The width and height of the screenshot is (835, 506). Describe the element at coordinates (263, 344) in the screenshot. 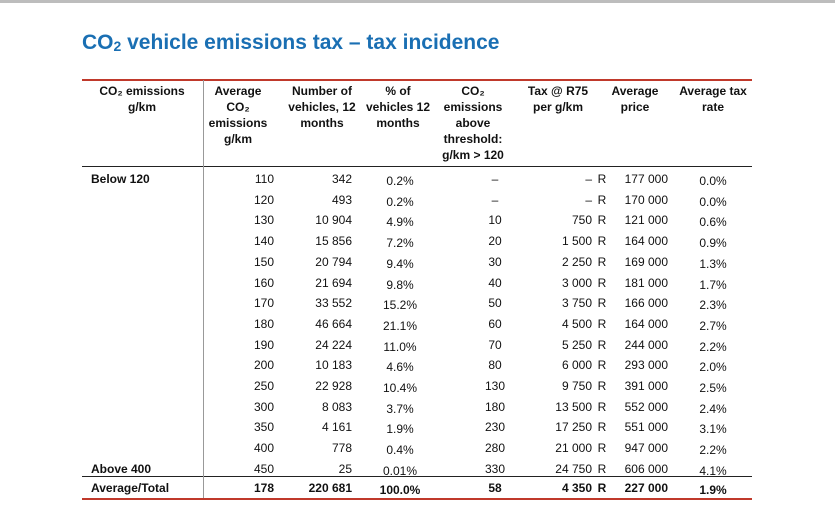

I see `table-cell: 190` at that location.